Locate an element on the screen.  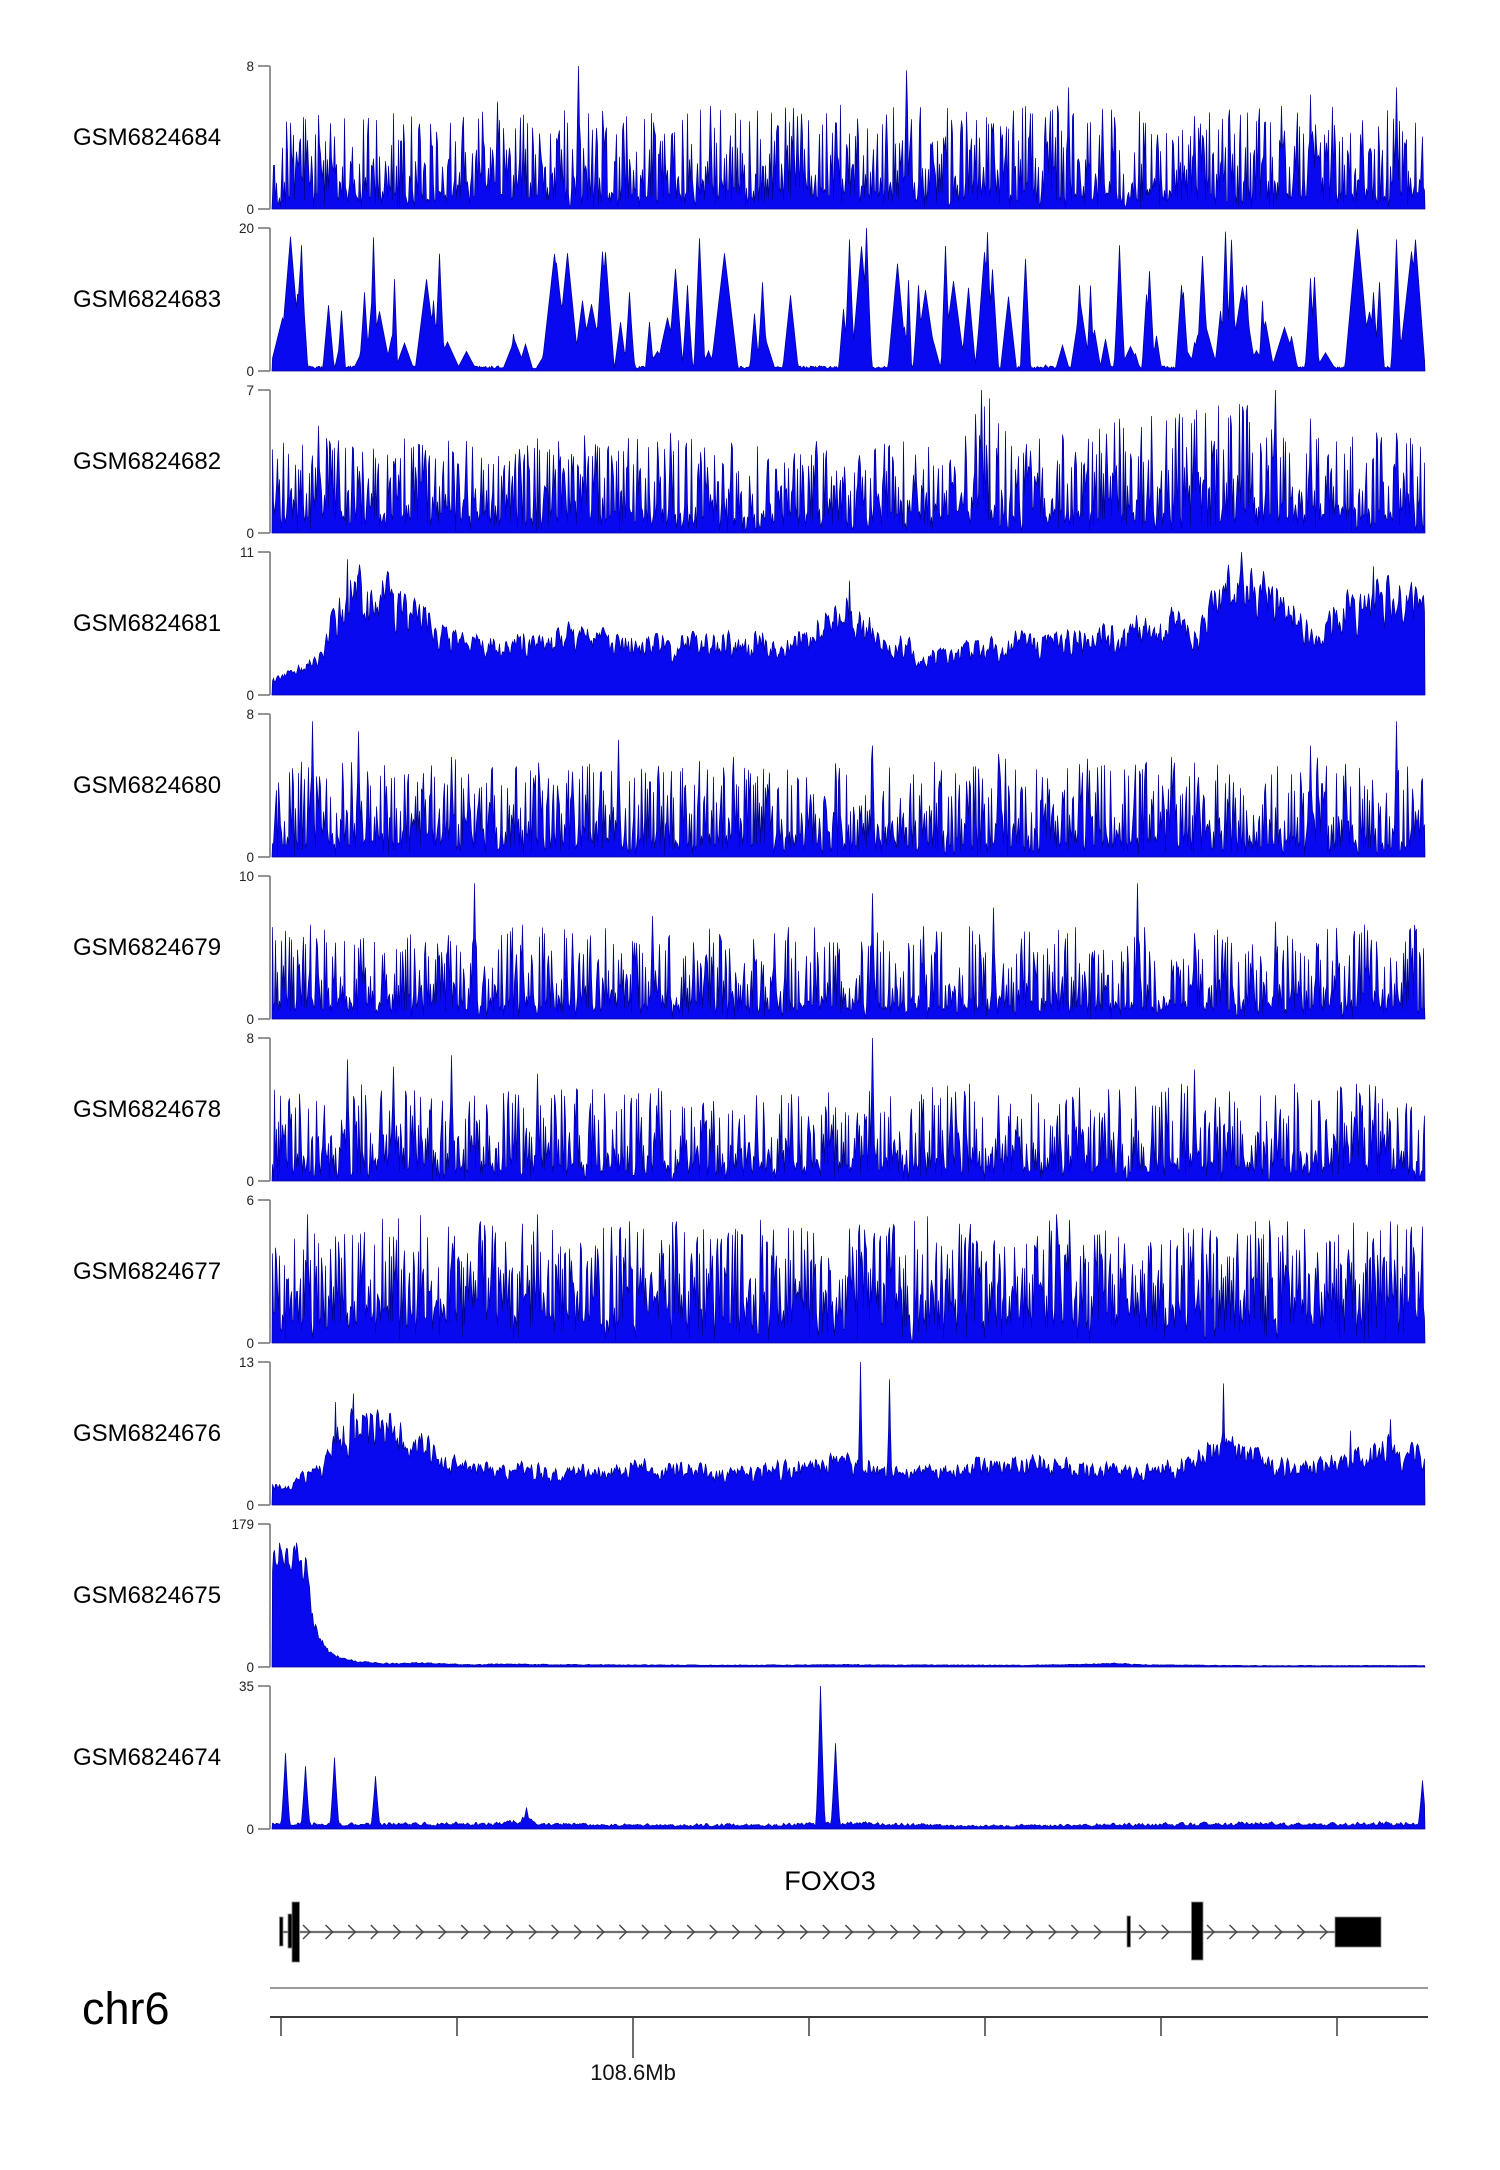
track-ymax-label: 13 is located at coordinates (246, 1362).